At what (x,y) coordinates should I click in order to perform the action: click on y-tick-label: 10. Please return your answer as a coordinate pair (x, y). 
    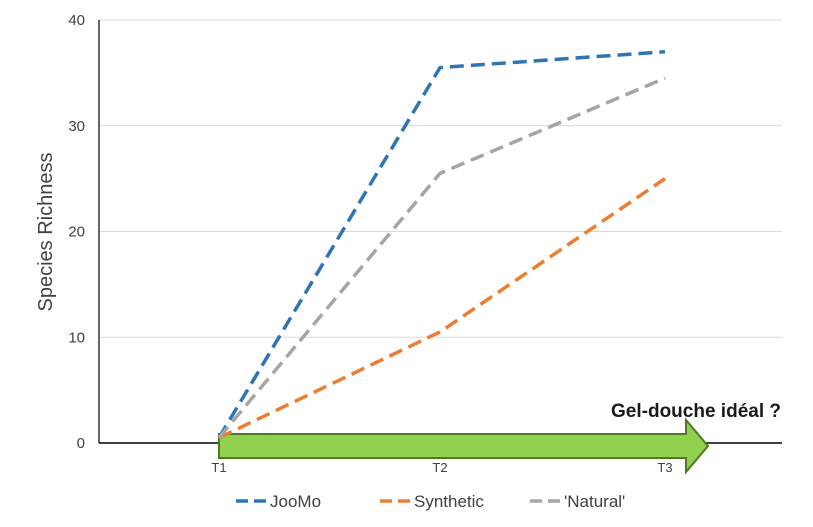
    Looking at the image, I should click on (76, 337).